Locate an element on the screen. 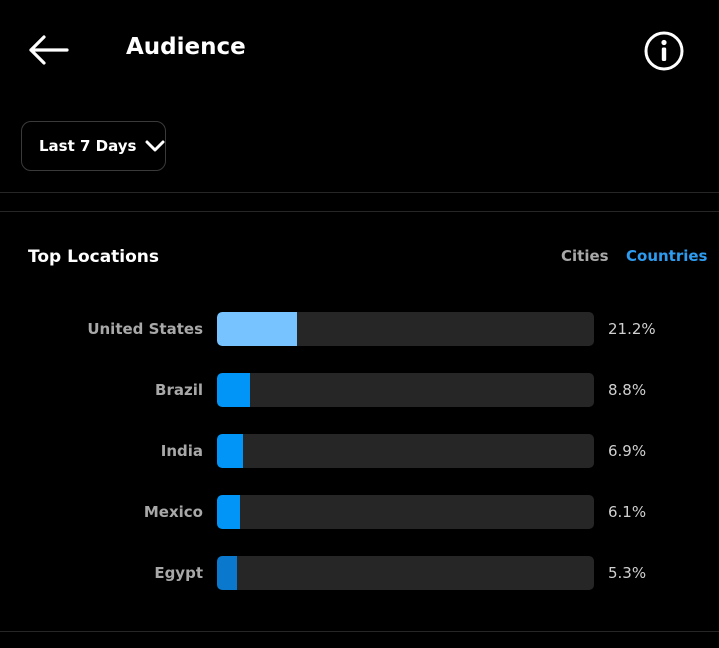  page-title: Audience is located at coordinates (186, 47).